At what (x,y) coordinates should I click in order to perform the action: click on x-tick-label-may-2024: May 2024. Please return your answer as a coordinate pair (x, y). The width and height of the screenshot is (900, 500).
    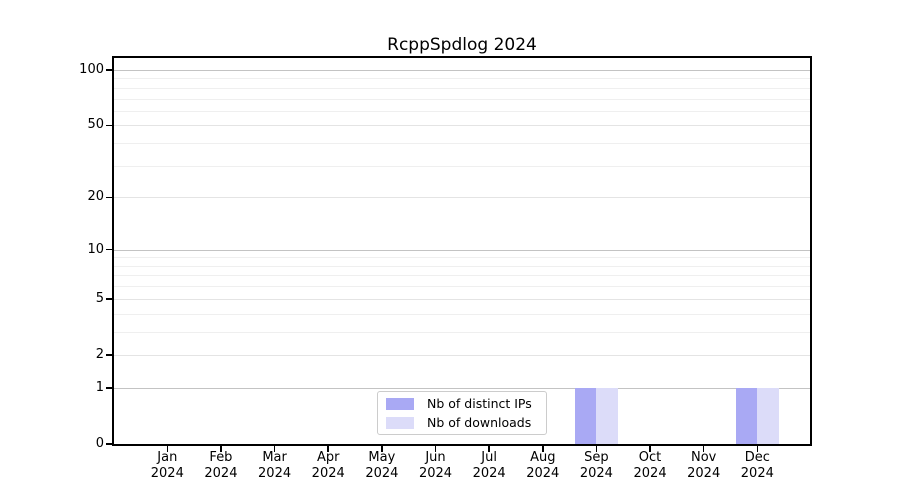
    Looking at the image, I should click on (382, 465).